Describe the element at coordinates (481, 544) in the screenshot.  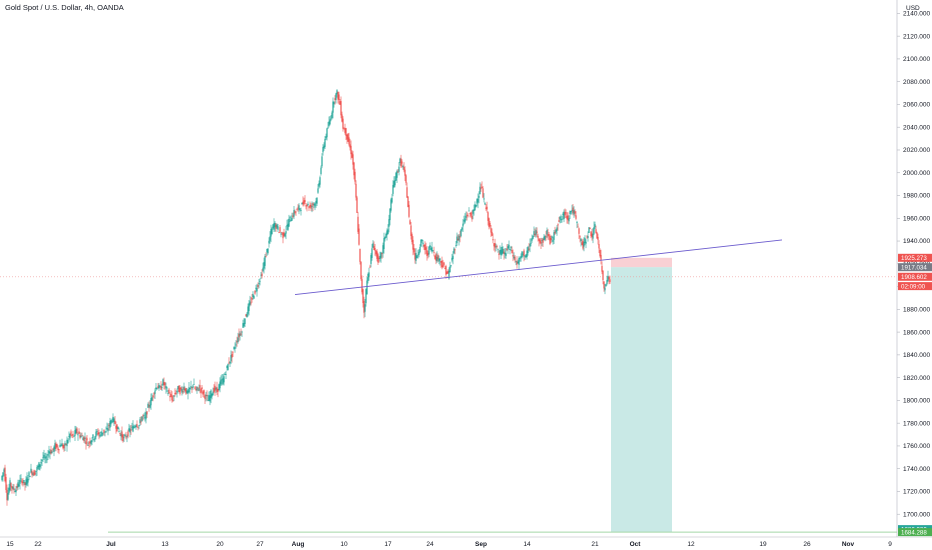
I see `time-tick-label: Sep` at that location.